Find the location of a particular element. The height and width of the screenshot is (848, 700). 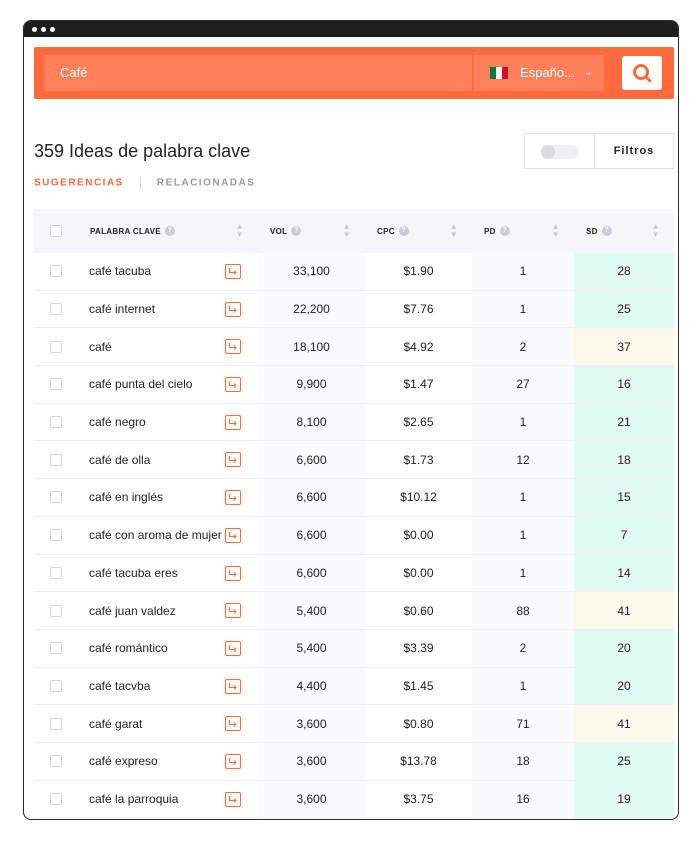

keyword-text: café tacvba is located at coordinates (120, 685).